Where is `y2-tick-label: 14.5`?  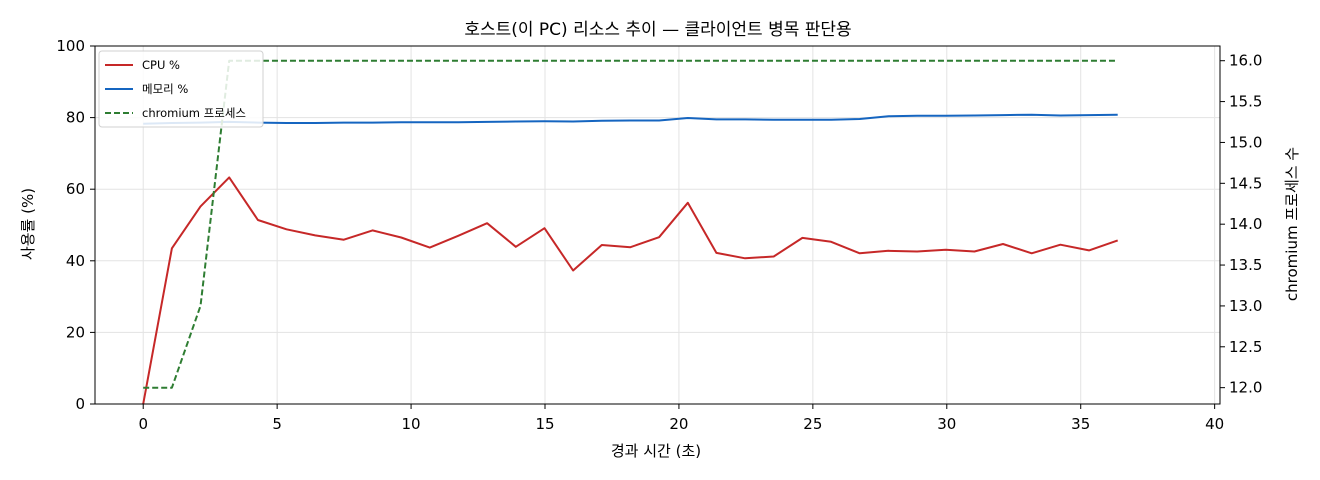
y2-tick-label: 14.5 is located at coordinates (1245, 183).